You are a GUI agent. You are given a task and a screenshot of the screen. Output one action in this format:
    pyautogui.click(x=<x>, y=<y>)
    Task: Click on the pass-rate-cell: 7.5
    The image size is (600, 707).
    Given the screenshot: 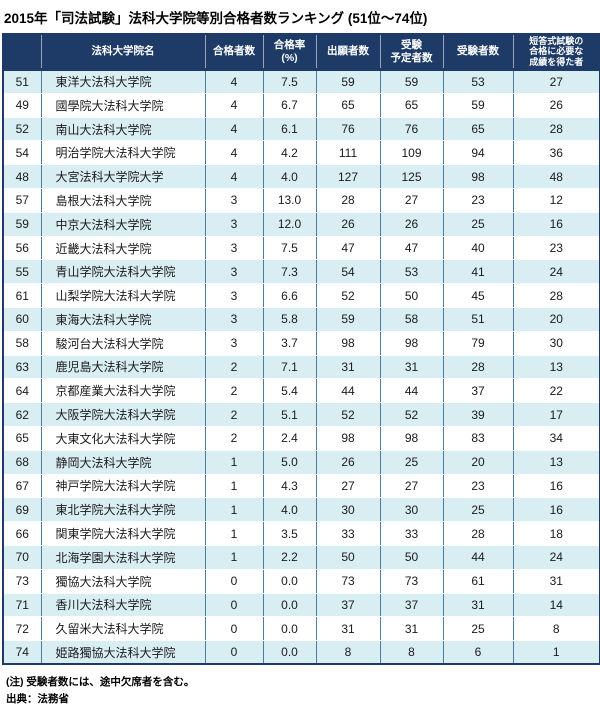 What is the action you would take?
    pyautogui.click(x=289, y=81)
    